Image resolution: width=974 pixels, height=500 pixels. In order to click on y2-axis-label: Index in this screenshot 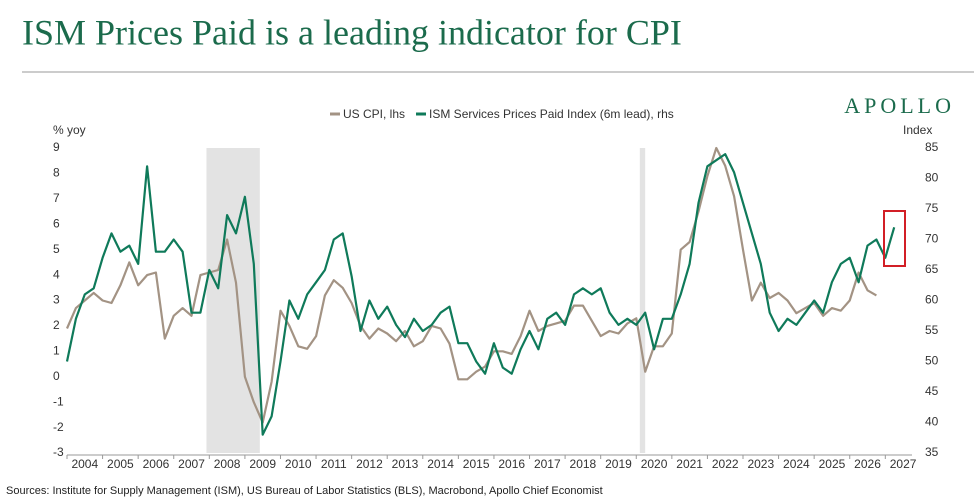, I will do `click(917, 130)`.